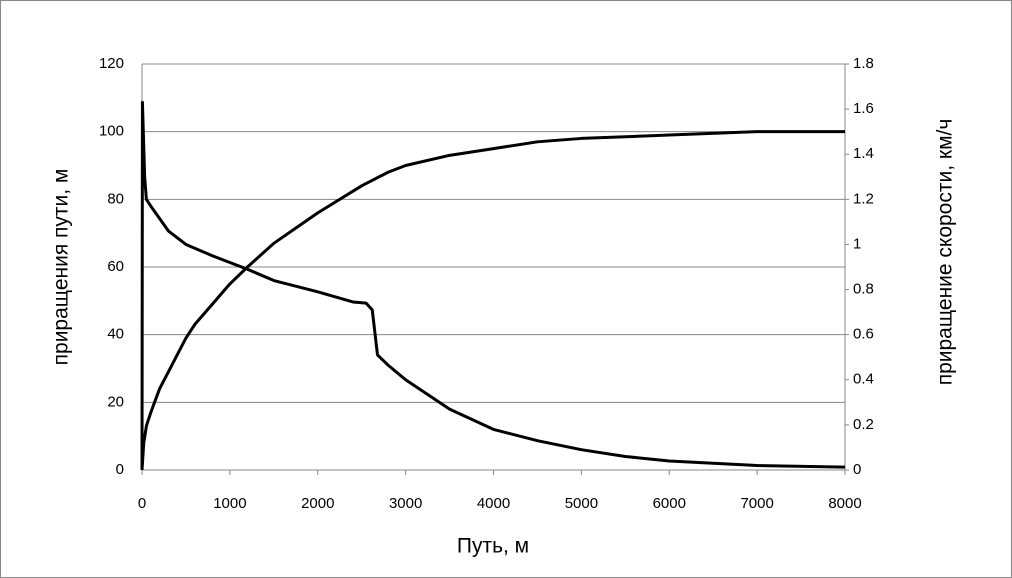 Image resolution: width=1012 pixels, height=578 pixels. I want to click on y-axis-title: приращения пути, м, so click(61, 267).